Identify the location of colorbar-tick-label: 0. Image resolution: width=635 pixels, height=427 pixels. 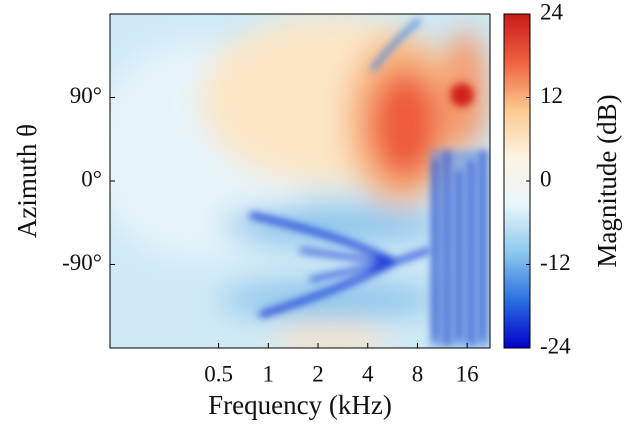
(546, 178).